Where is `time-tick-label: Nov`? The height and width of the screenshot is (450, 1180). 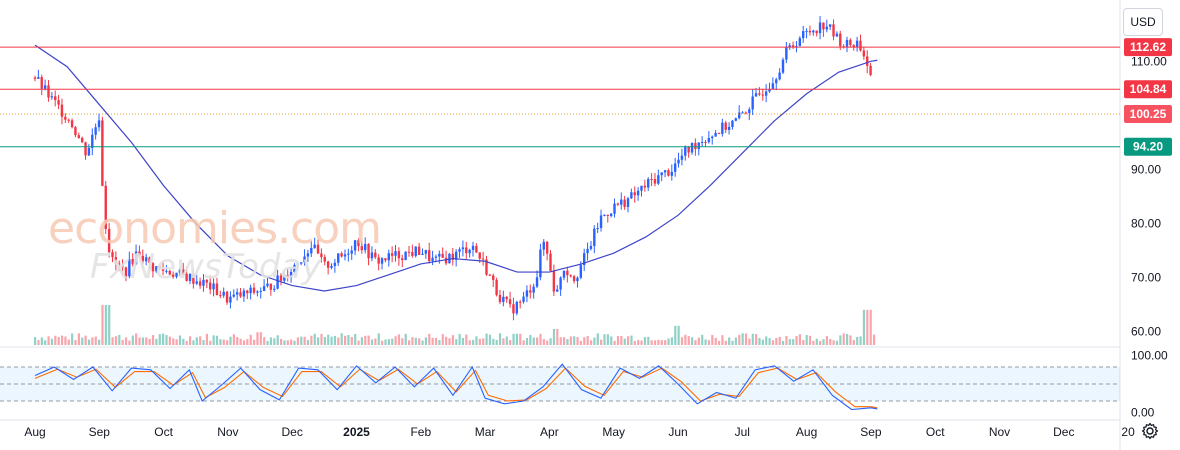 time-tick-label: Nov is located at coordinates (999, 432).